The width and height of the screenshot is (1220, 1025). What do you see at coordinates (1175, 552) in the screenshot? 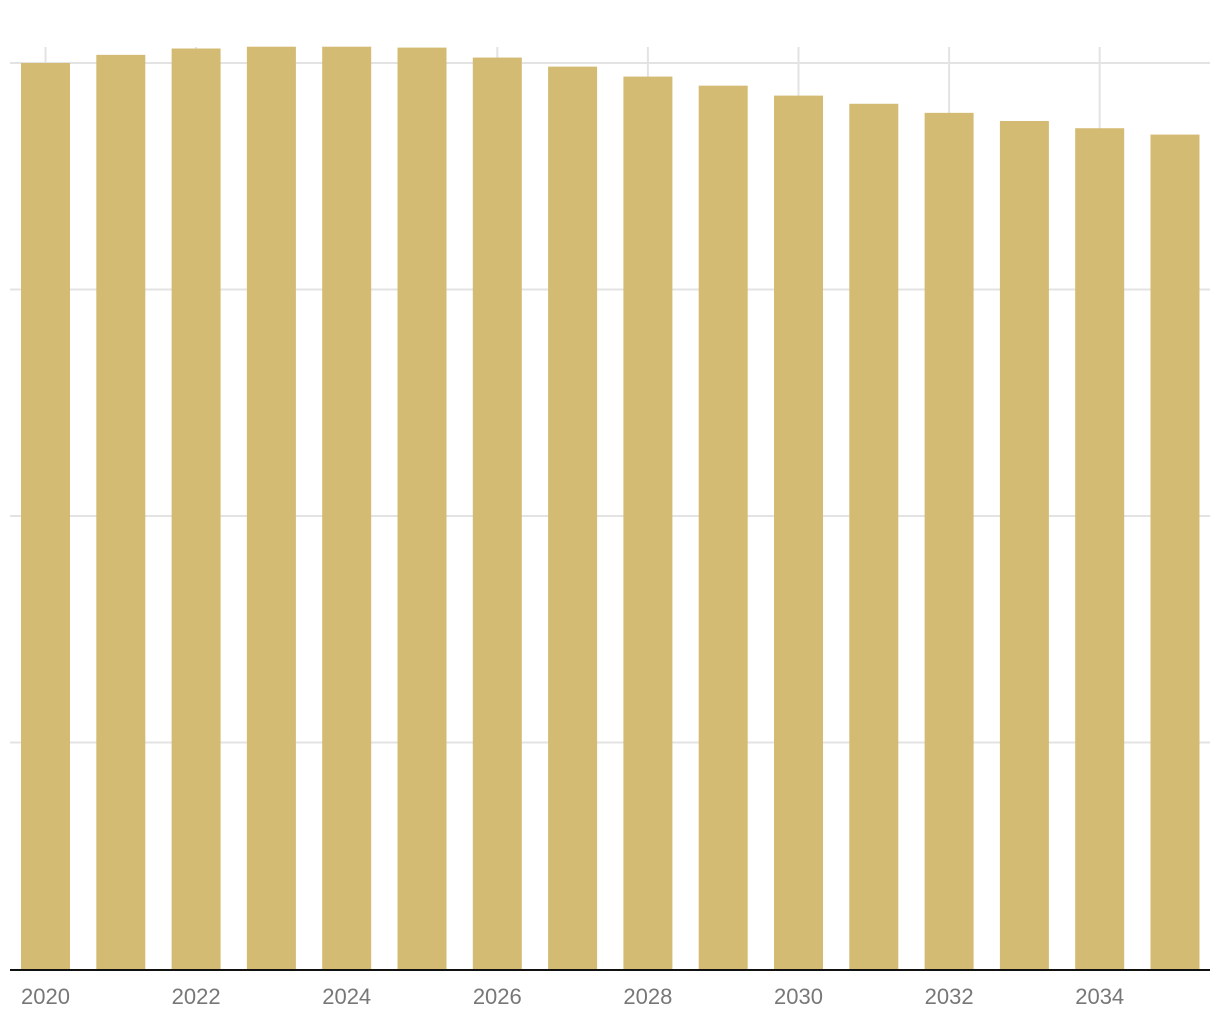
I see `bar-2035` at bounding box center [1175, 552].